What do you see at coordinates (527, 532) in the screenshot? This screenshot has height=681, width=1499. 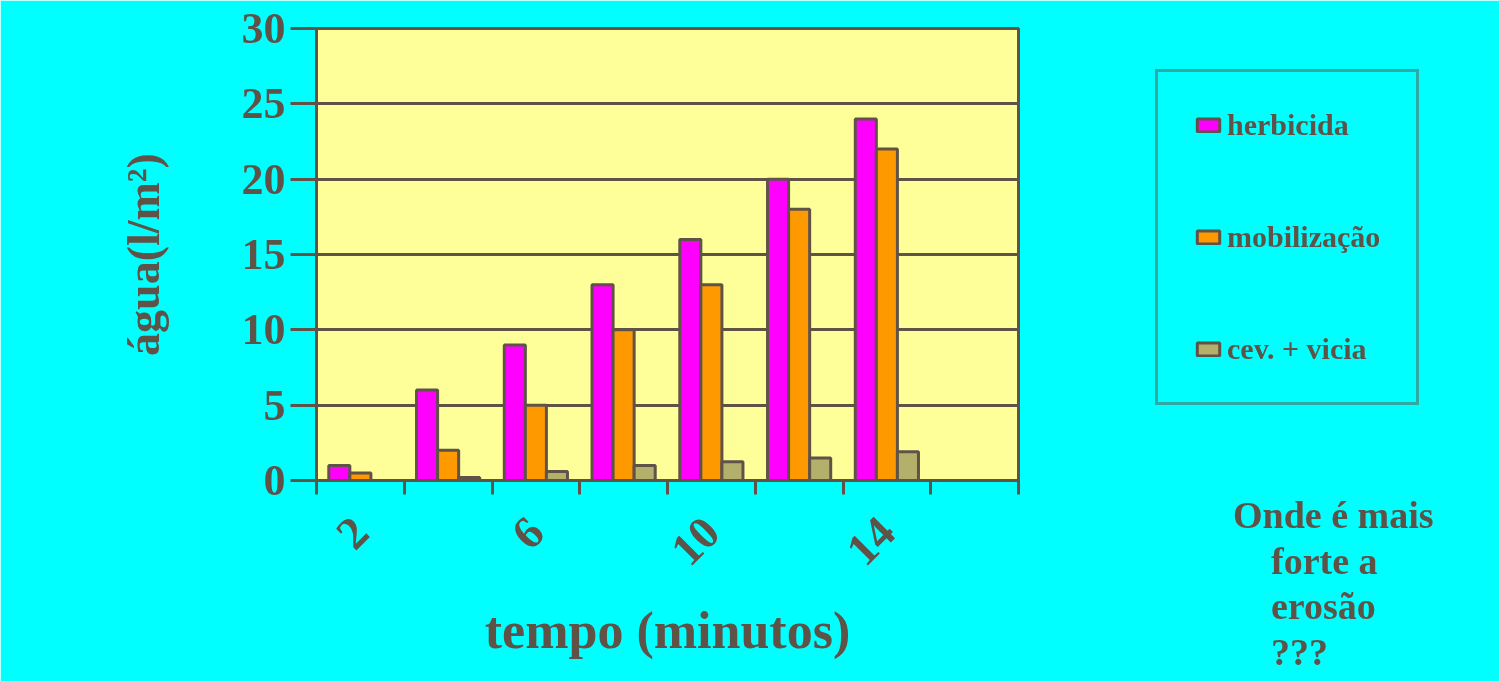 I see `x-tick-label: 6` at bounding box center [527, 532].